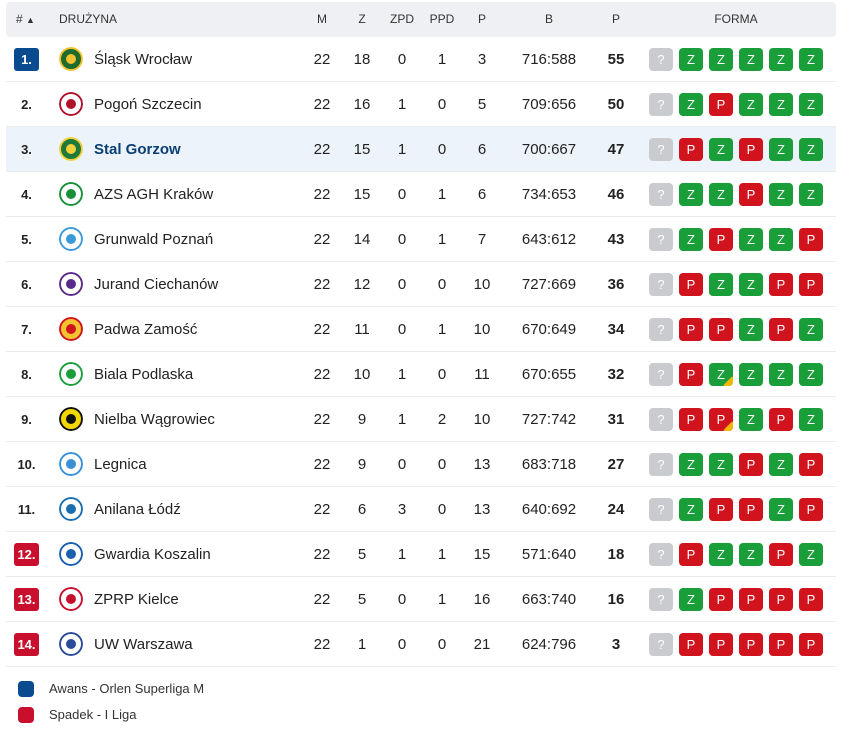  What do you see at coordinates (421, 509) in the screenshot?
I see `table-row: 11. Anilana Łódź 22 6 3 0 13 640:692 24? Z P P Z P` at bounding box center [421, 509].